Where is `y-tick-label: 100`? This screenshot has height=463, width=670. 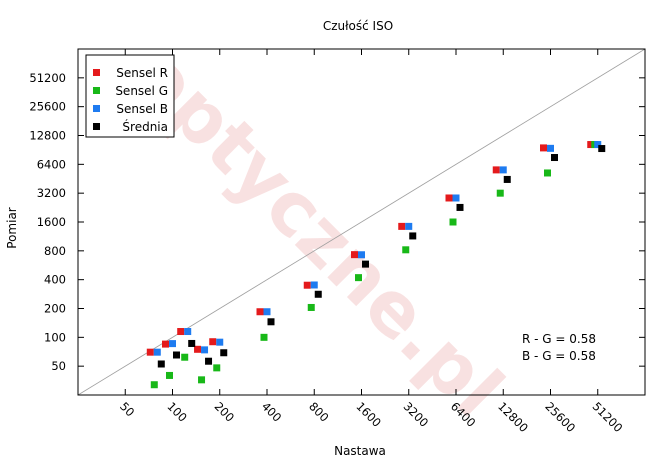
y-tick-label: 100 is located at coordinates (55, 337).